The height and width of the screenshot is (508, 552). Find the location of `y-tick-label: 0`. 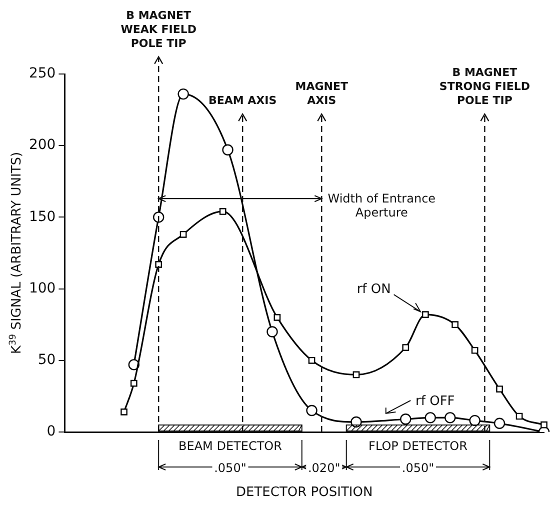

y-tick-label: 0 is located at coordinates (51, 432).